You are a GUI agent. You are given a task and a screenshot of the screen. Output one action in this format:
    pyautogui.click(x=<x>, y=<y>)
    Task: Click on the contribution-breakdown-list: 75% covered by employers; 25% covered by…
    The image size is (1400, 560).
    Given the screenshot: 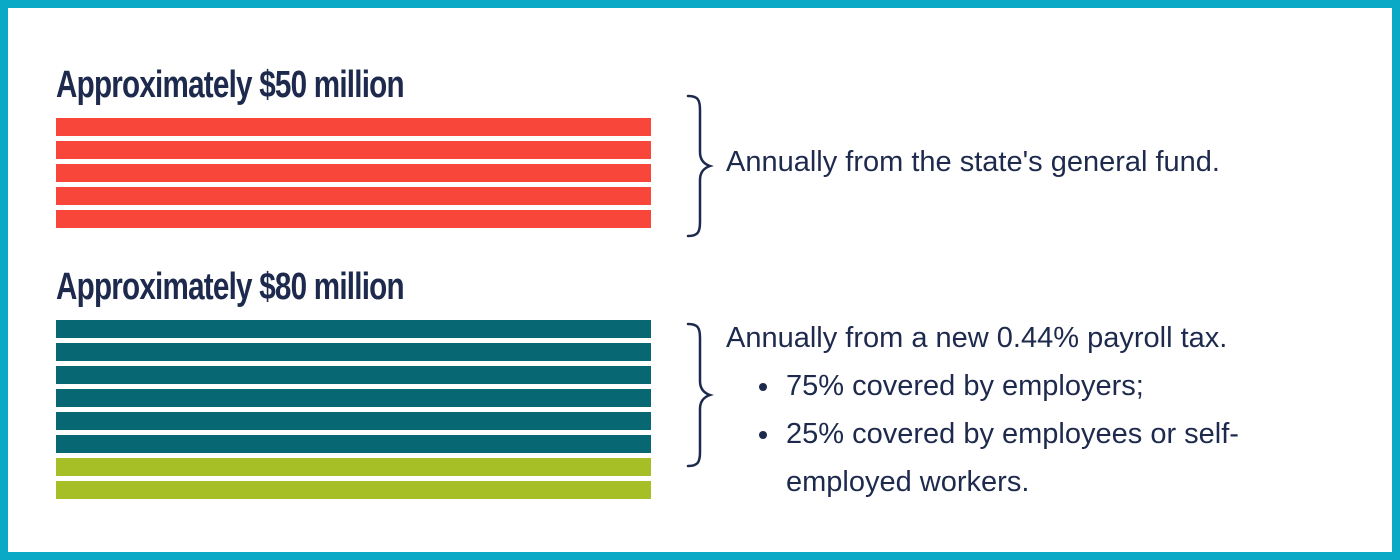 What is the action you would take?
    pyautogui.click(x=1051, y=434)
    